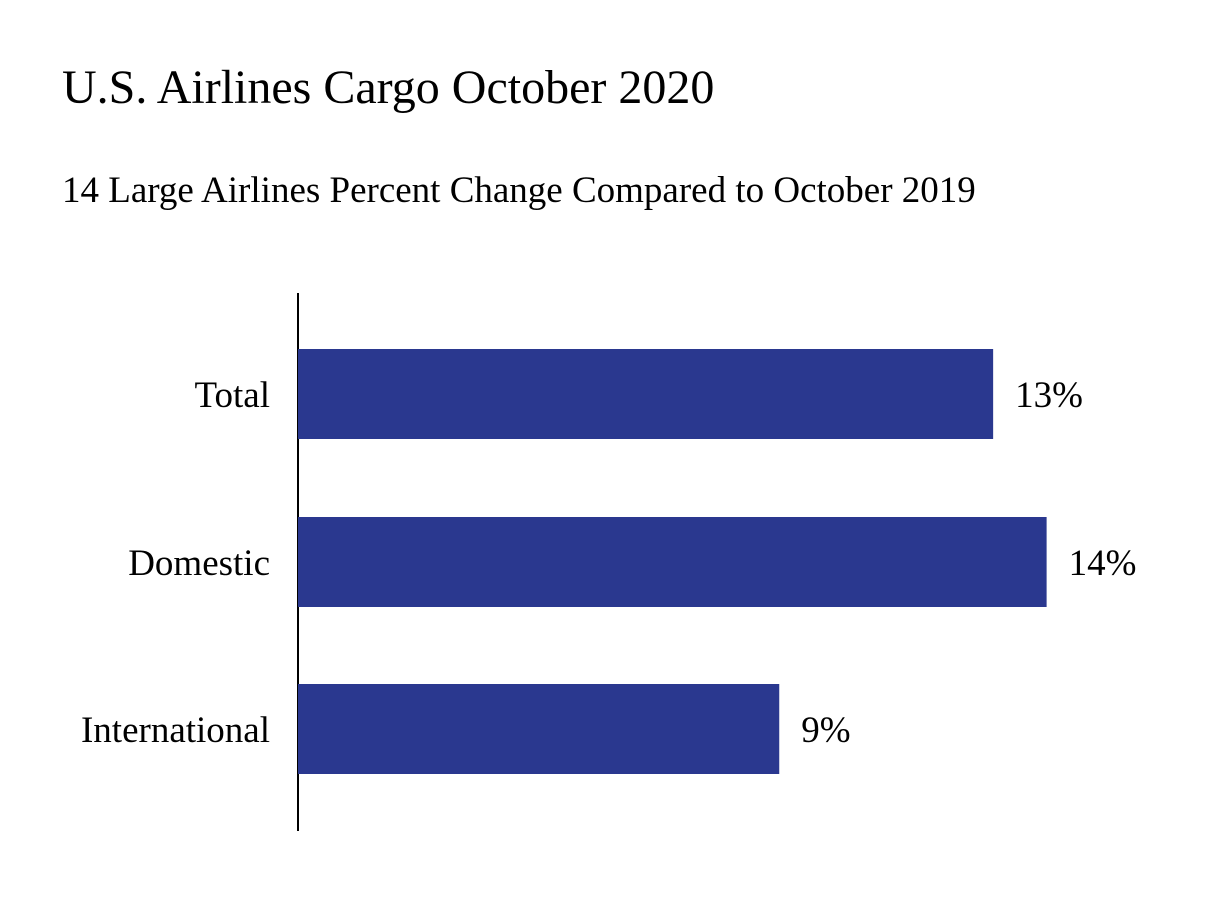  Describe the element at coordinates (672, 562) in the screenshot. I see `bar-domestic` at that location.